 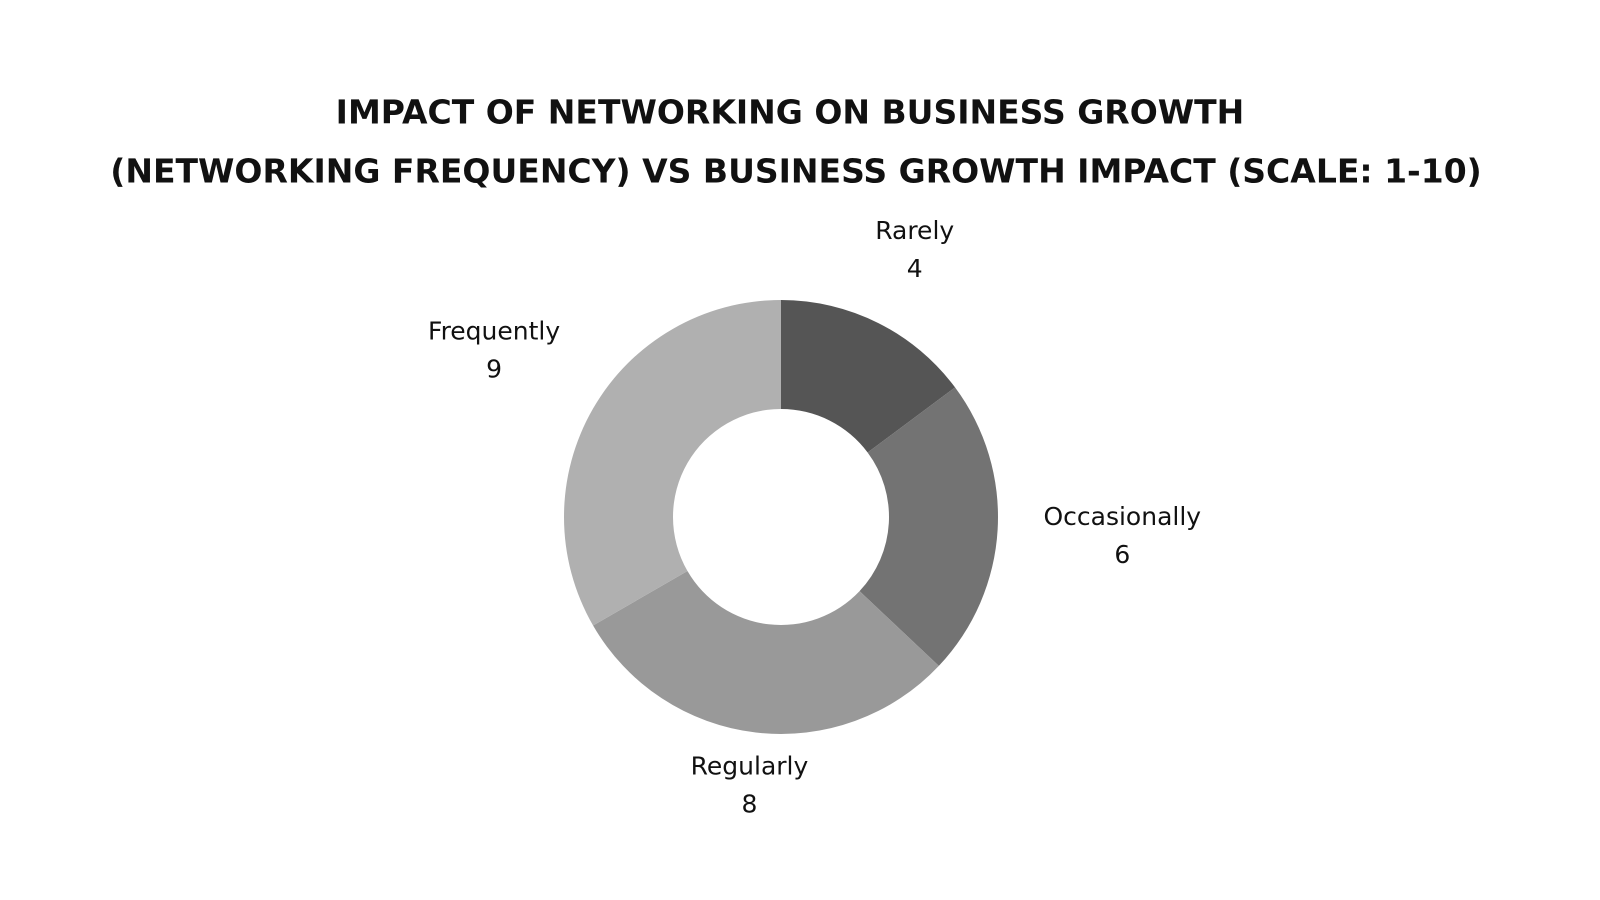 What do you see at coordinates (1122, 554) in the screenshot?
I see `slice-value: 6` at bounding box center [1122, 554].